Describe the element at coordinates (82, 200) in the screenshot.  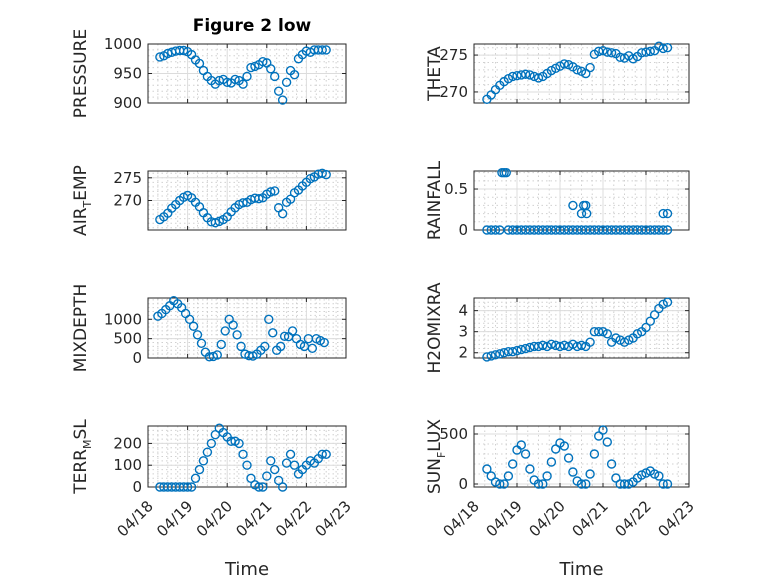
I see `ylabel-2: AIRTEMP` at that location.